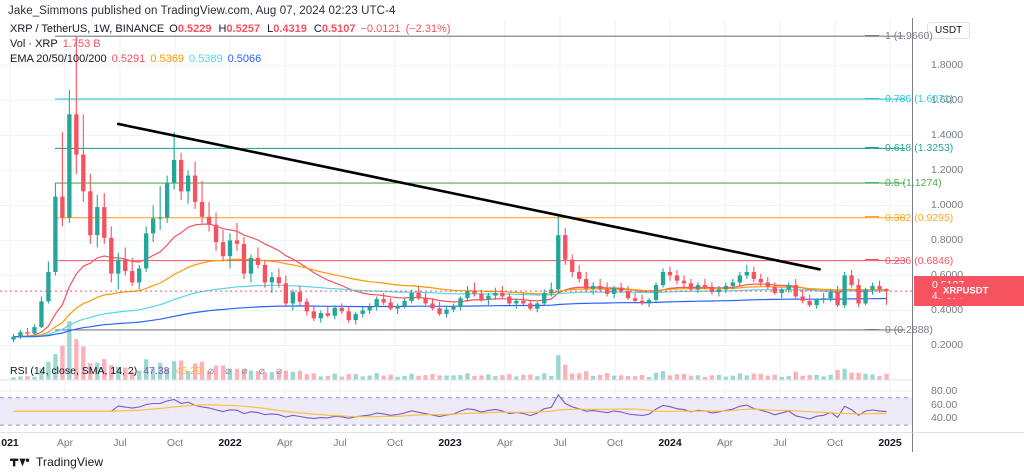  Describe the element at coordinates (670, 443) in the screenshot. I see `time-tick: 2024` at that location.